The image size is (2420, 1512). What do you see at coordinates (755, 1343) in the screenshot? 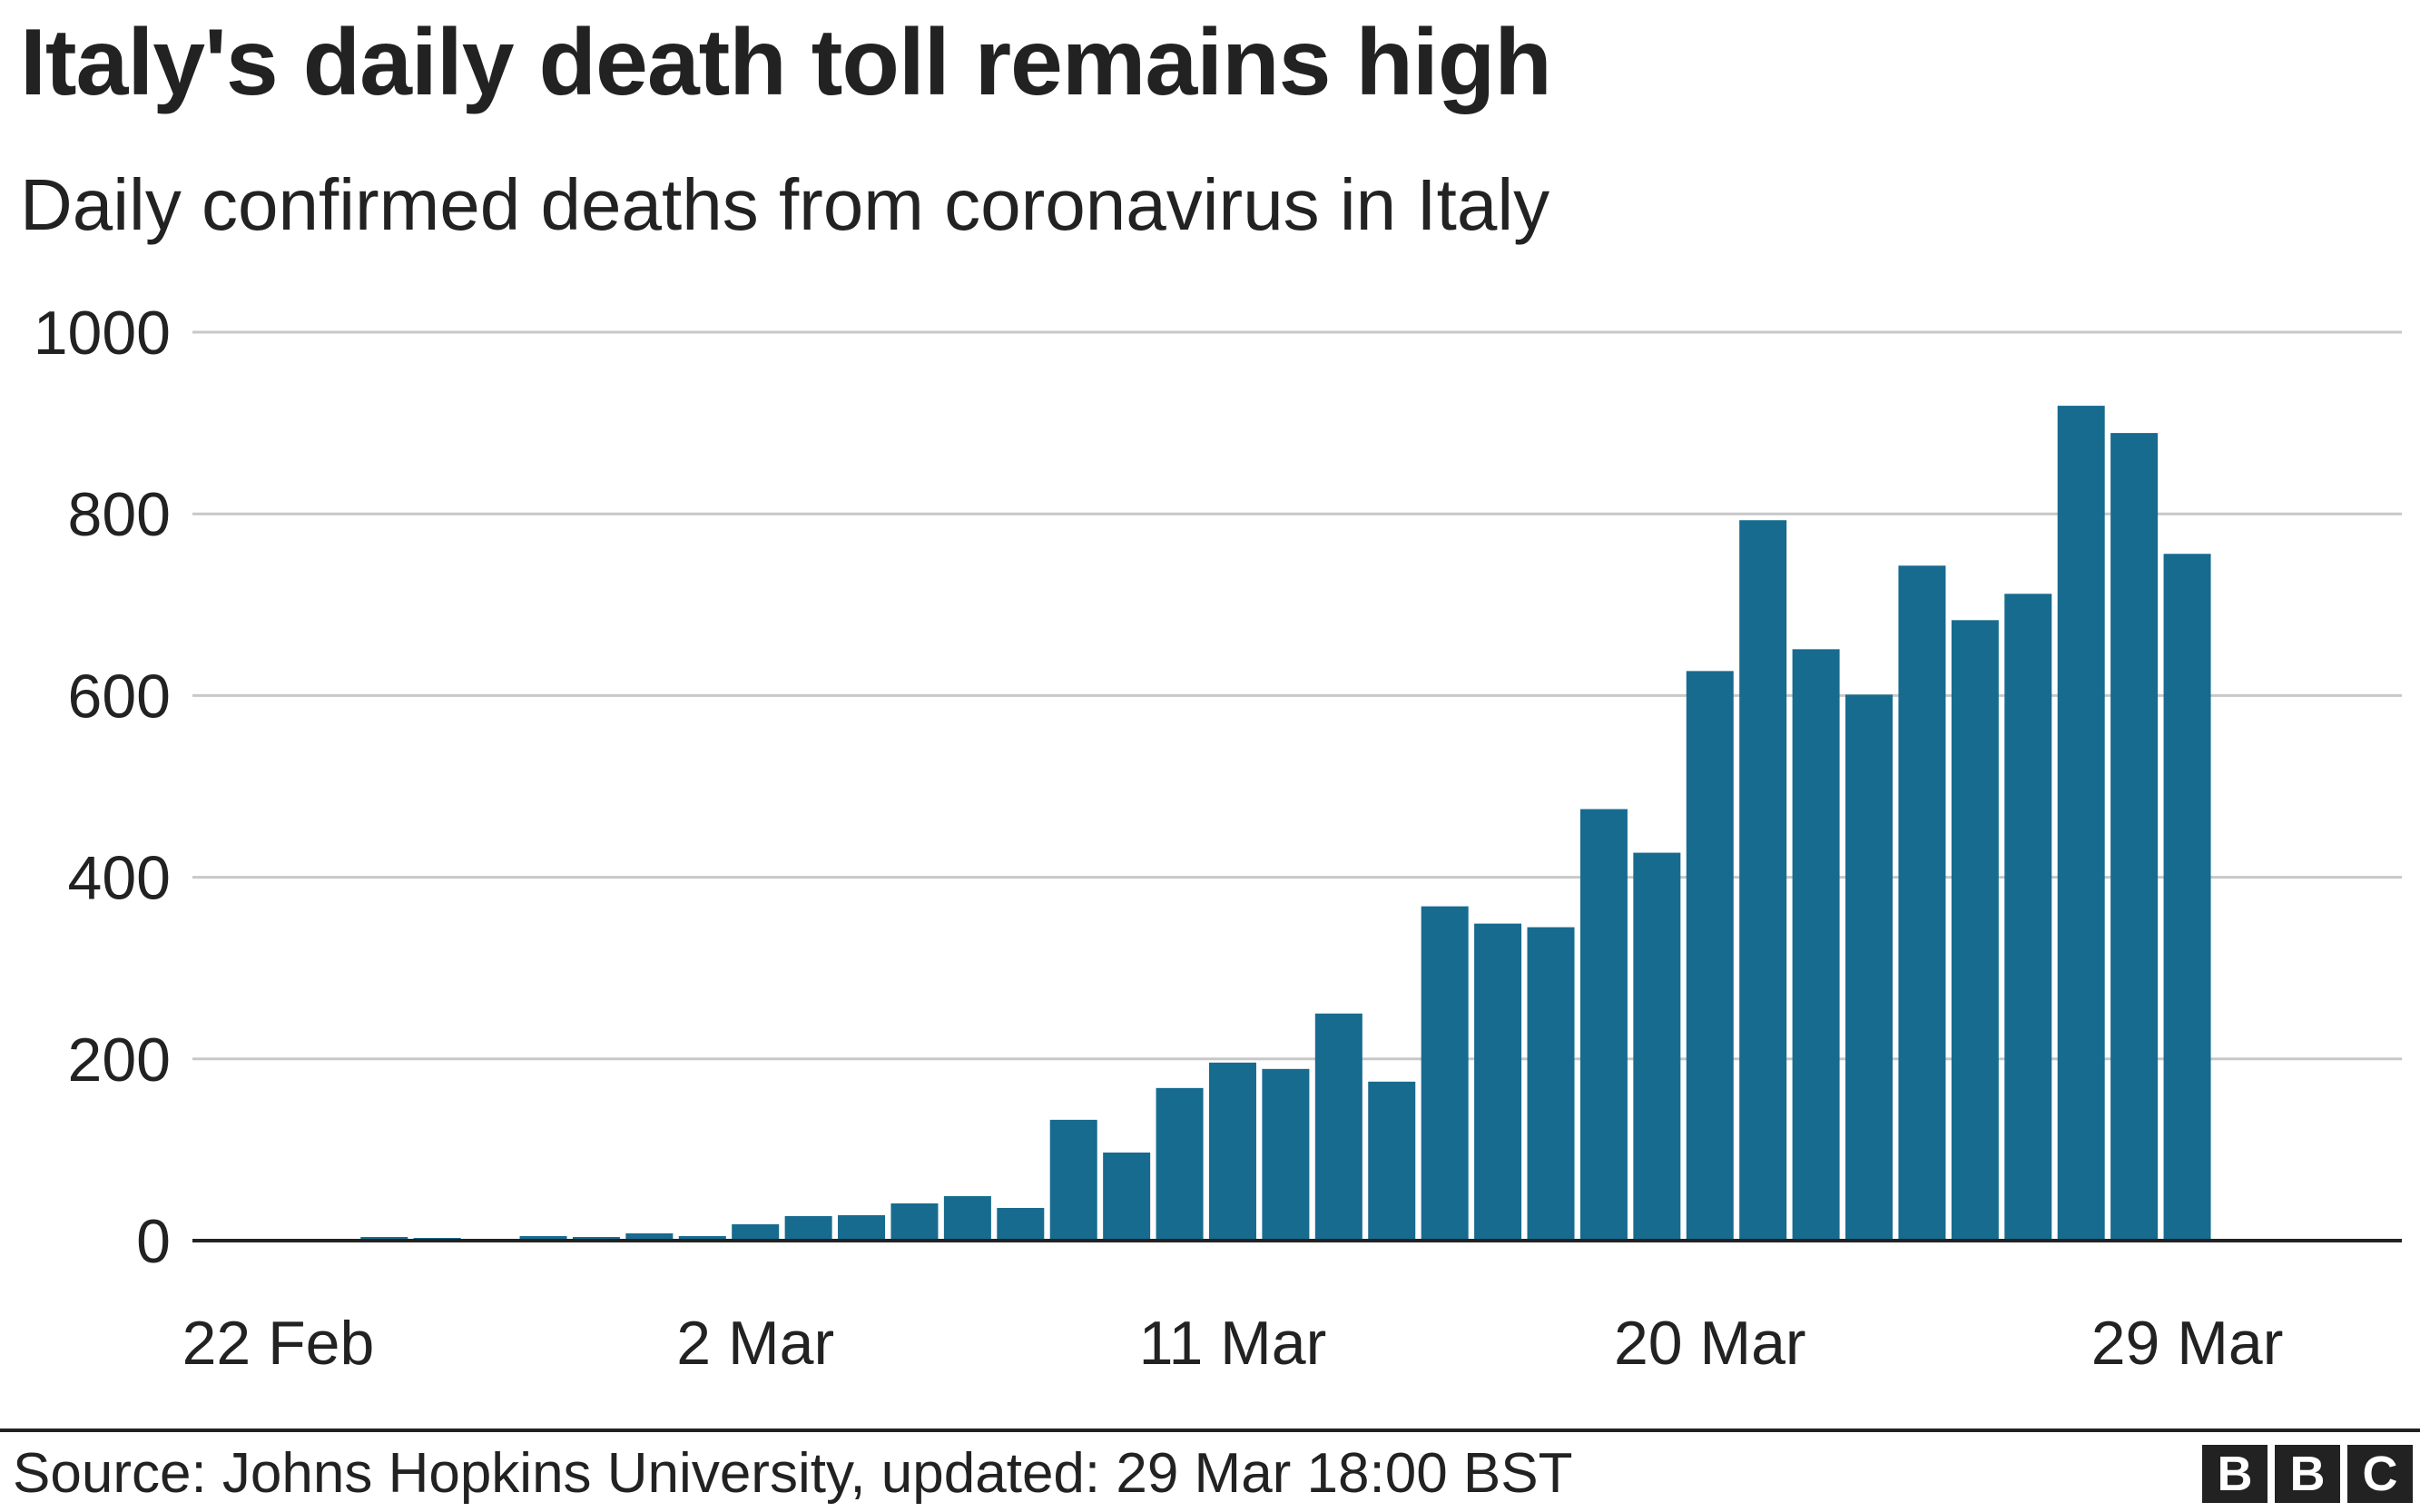
I see `x-tick-label: 2 Mar` at bounding box center [755, 1343].